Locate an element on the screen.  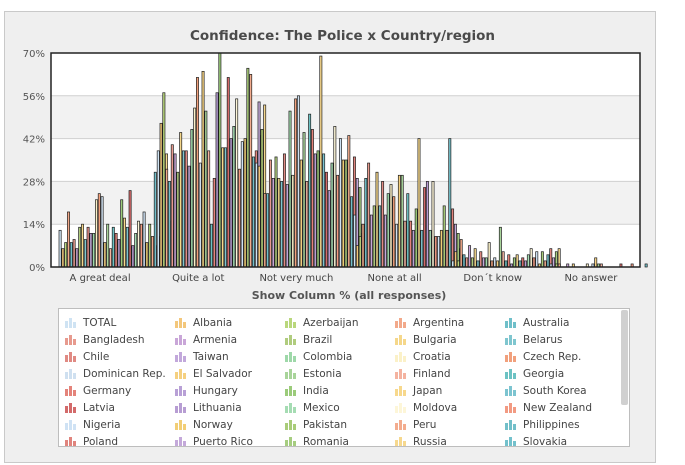
legend-item: El Salvador is located at coordinates (230, 373).